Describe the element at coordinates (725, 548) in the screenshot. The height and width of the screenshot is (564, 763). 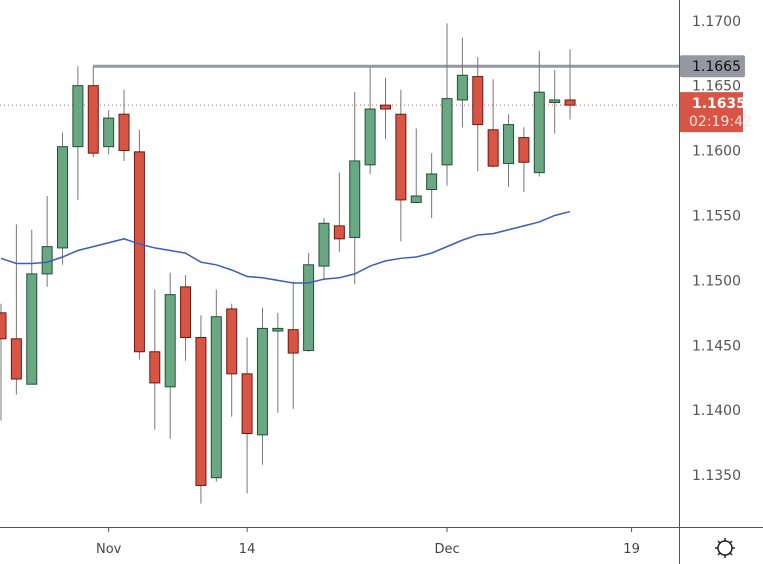
I see `gear-icon` at that location.